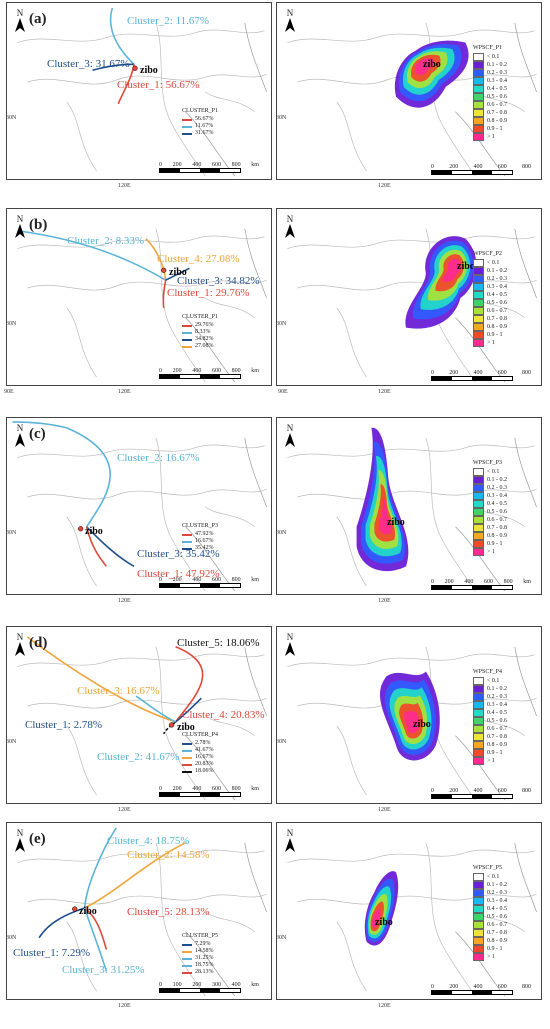  I want to click on scale-bar: 0 200 400 600 800, so click(481, 169).